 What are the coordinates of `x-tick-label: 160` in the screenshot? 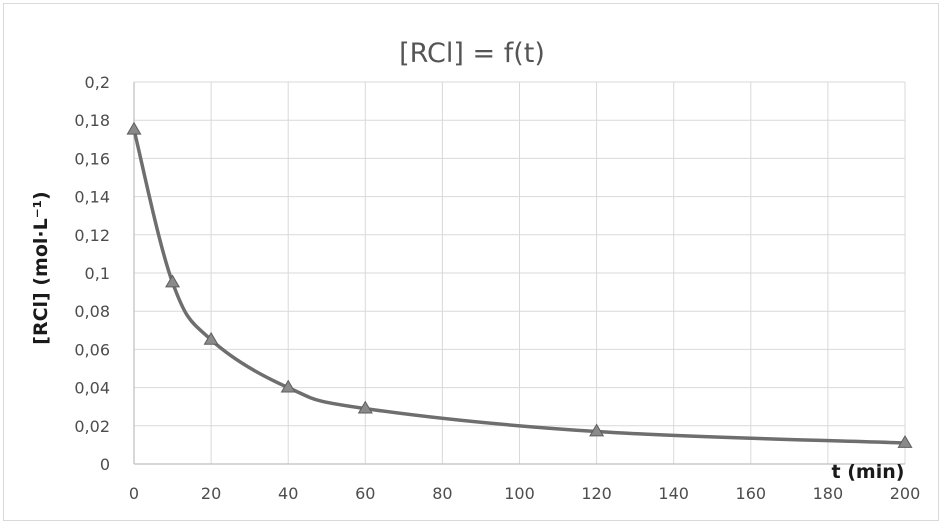 It's located at (751, 493).